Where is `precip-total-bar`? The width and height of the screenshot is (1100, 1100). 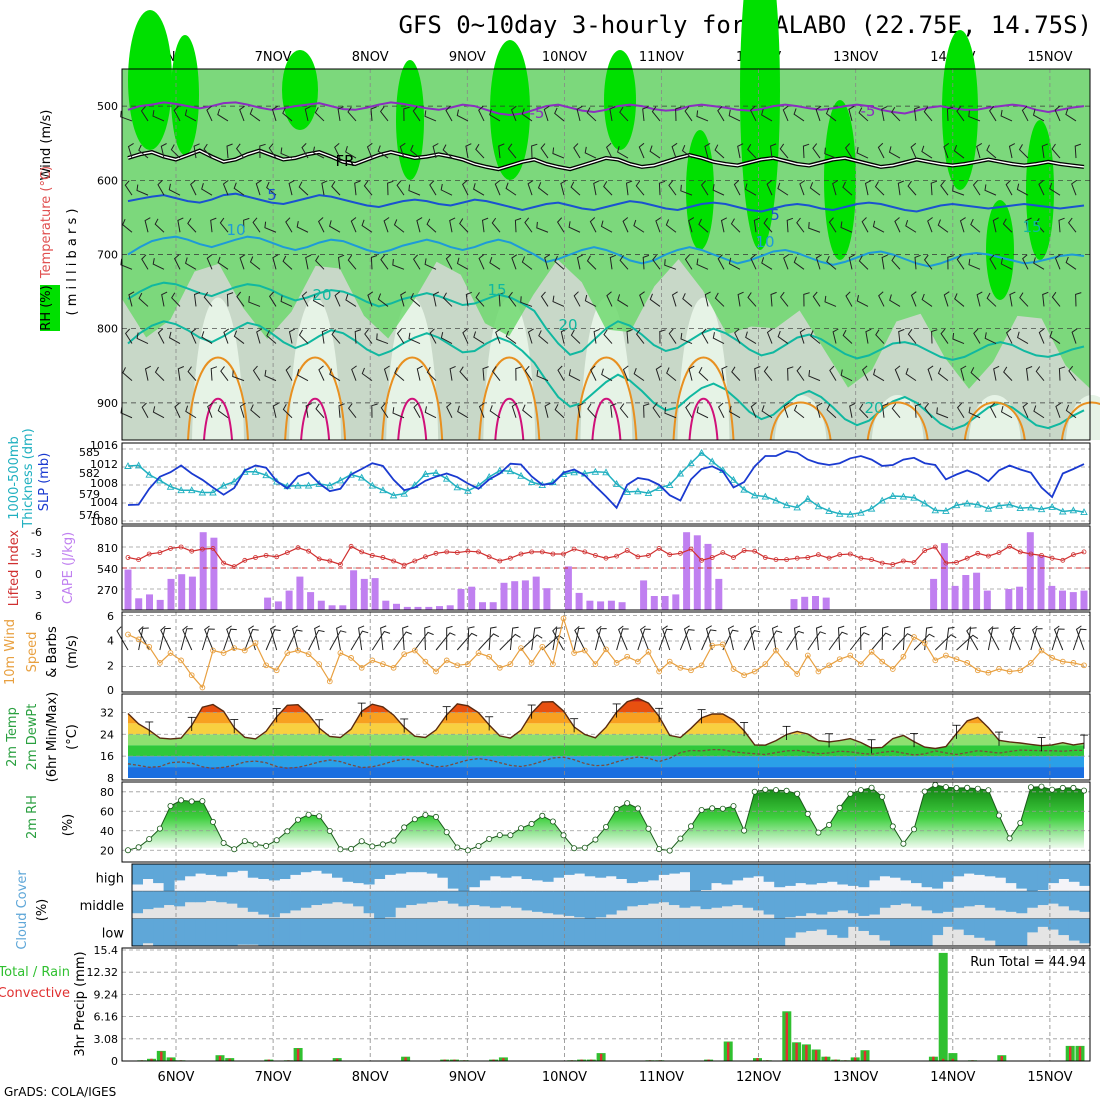
precip-total-bar is located at coordinates (943, 1006).